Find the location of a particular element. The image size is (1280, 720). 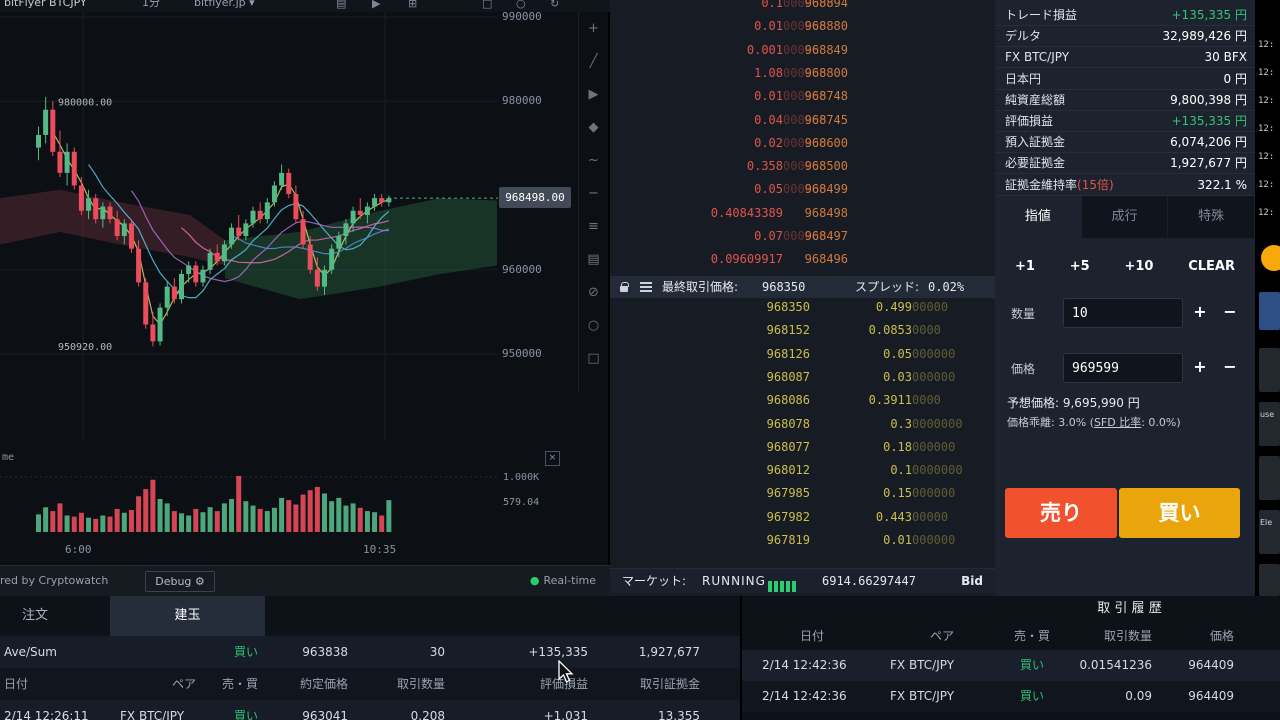

shapes-icon: ○ is located at coordinates (521, 5).